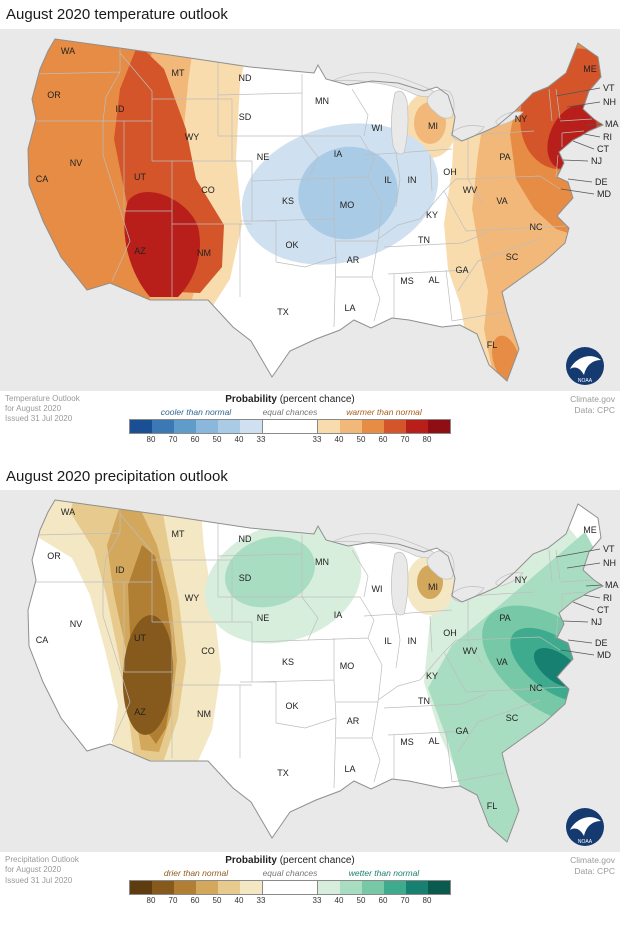 This screenshot has width=620, height=940. Describe the element at coordinates (353, 721) in the screenshot. I see `state-label-AR: AR` at that location.